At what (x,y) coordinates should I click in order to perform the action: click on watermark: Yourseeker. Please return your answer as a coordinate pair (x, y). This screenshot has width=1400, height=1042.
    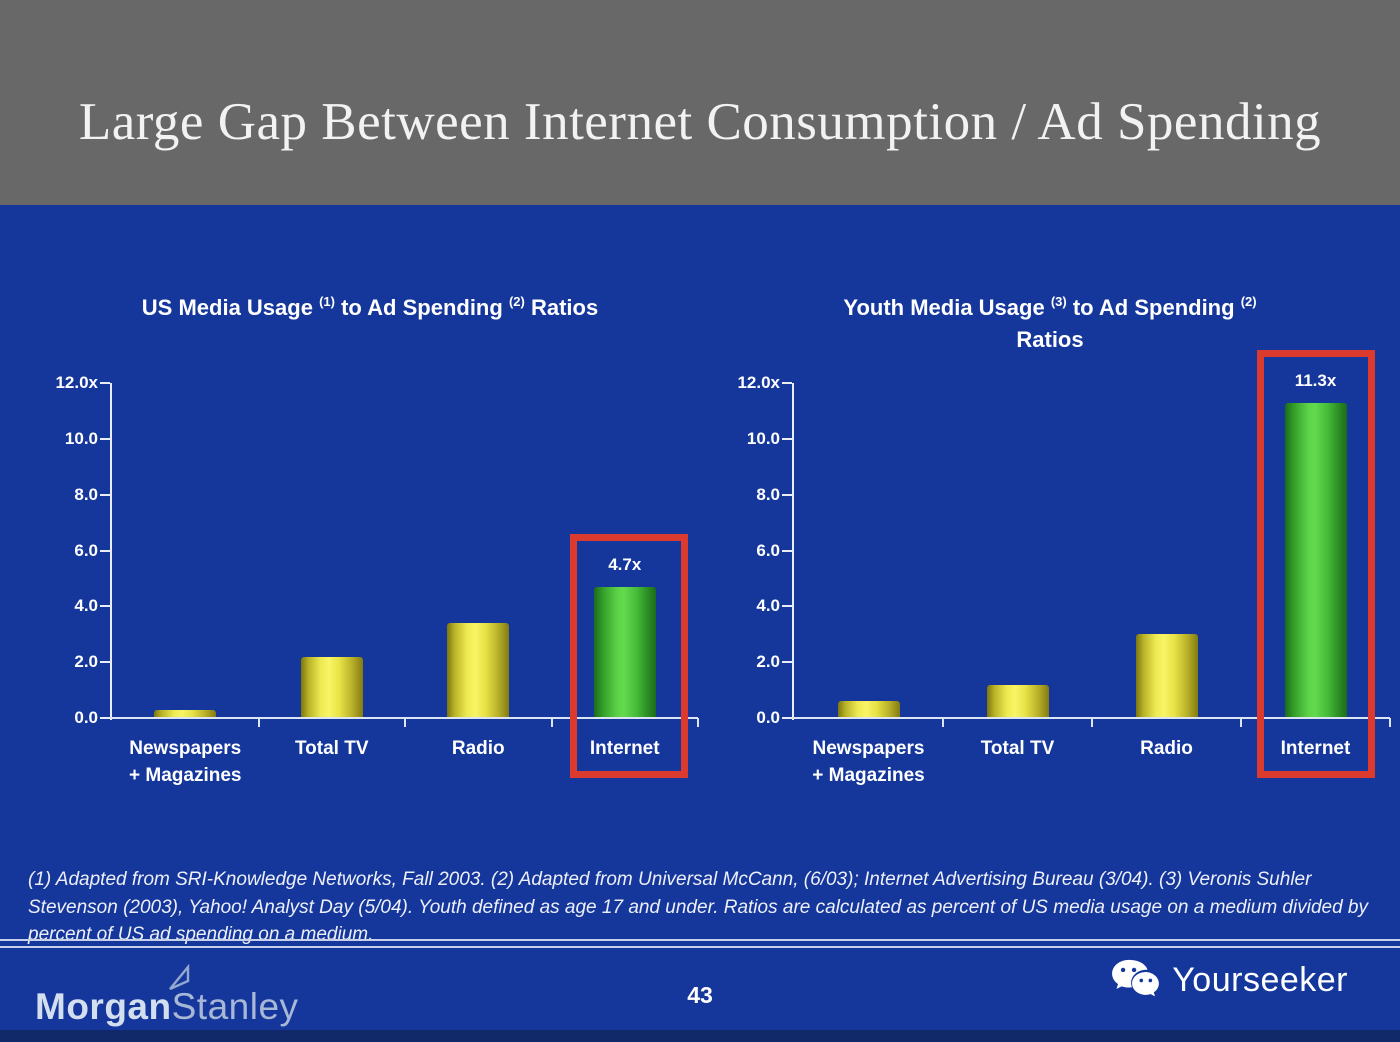
    Looking at the image, I should click on (1229, 980).